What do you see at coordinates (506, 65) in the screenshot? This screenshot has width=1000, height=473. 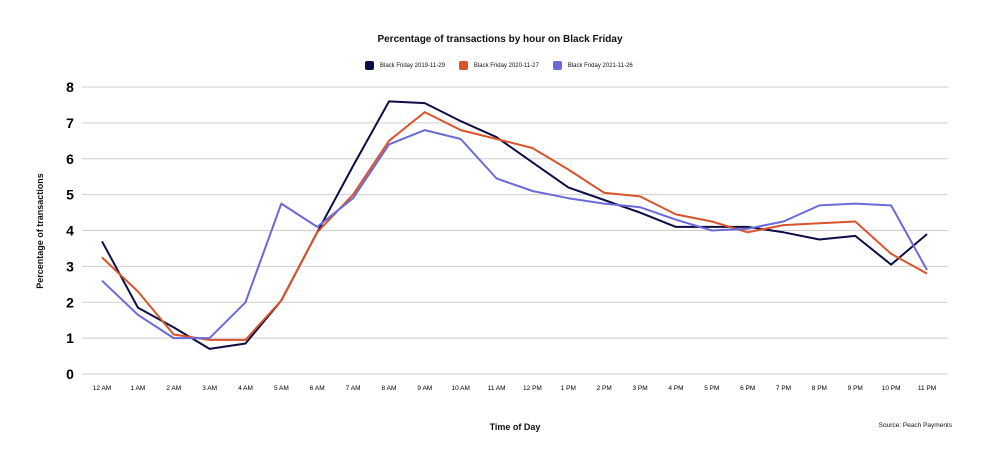 I see `legend-label-2020: Black Friday 2020-11-27` at bounding box center [506, 65].